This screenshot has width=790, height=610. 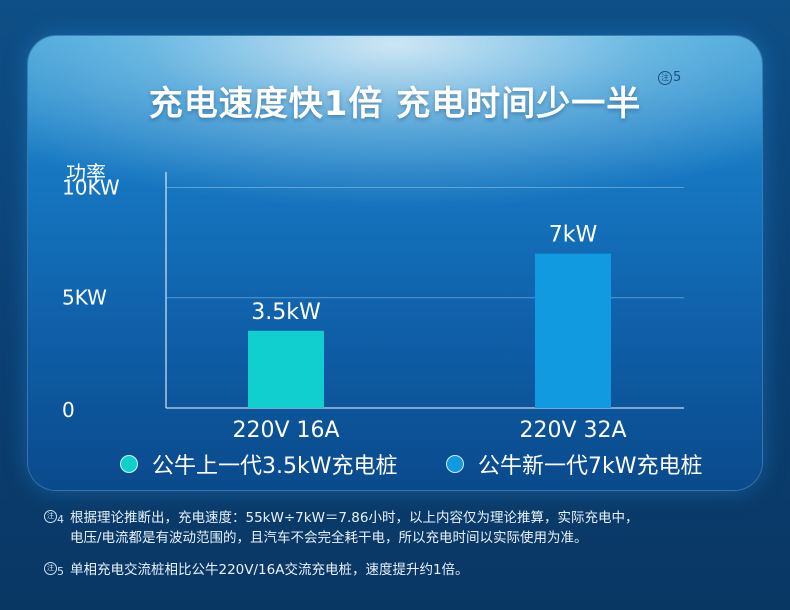 What do you see at coordinates (269, 570) in the screenshot?
I see `footnote-text-line: 单相充电交流桩相比公牛220V/16A交流充电桩，速度提升约1倍。` at bounding box center [269, 570].